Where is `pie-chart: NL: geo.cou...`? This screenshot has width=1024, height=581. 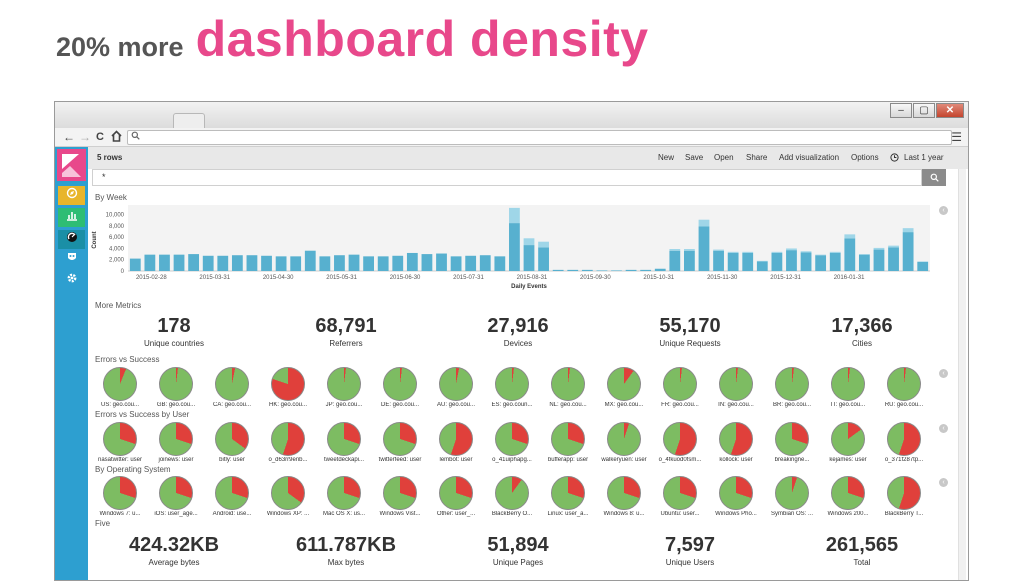
pie-chart: NL: geo.cou... is located at coordinates (568, 387).